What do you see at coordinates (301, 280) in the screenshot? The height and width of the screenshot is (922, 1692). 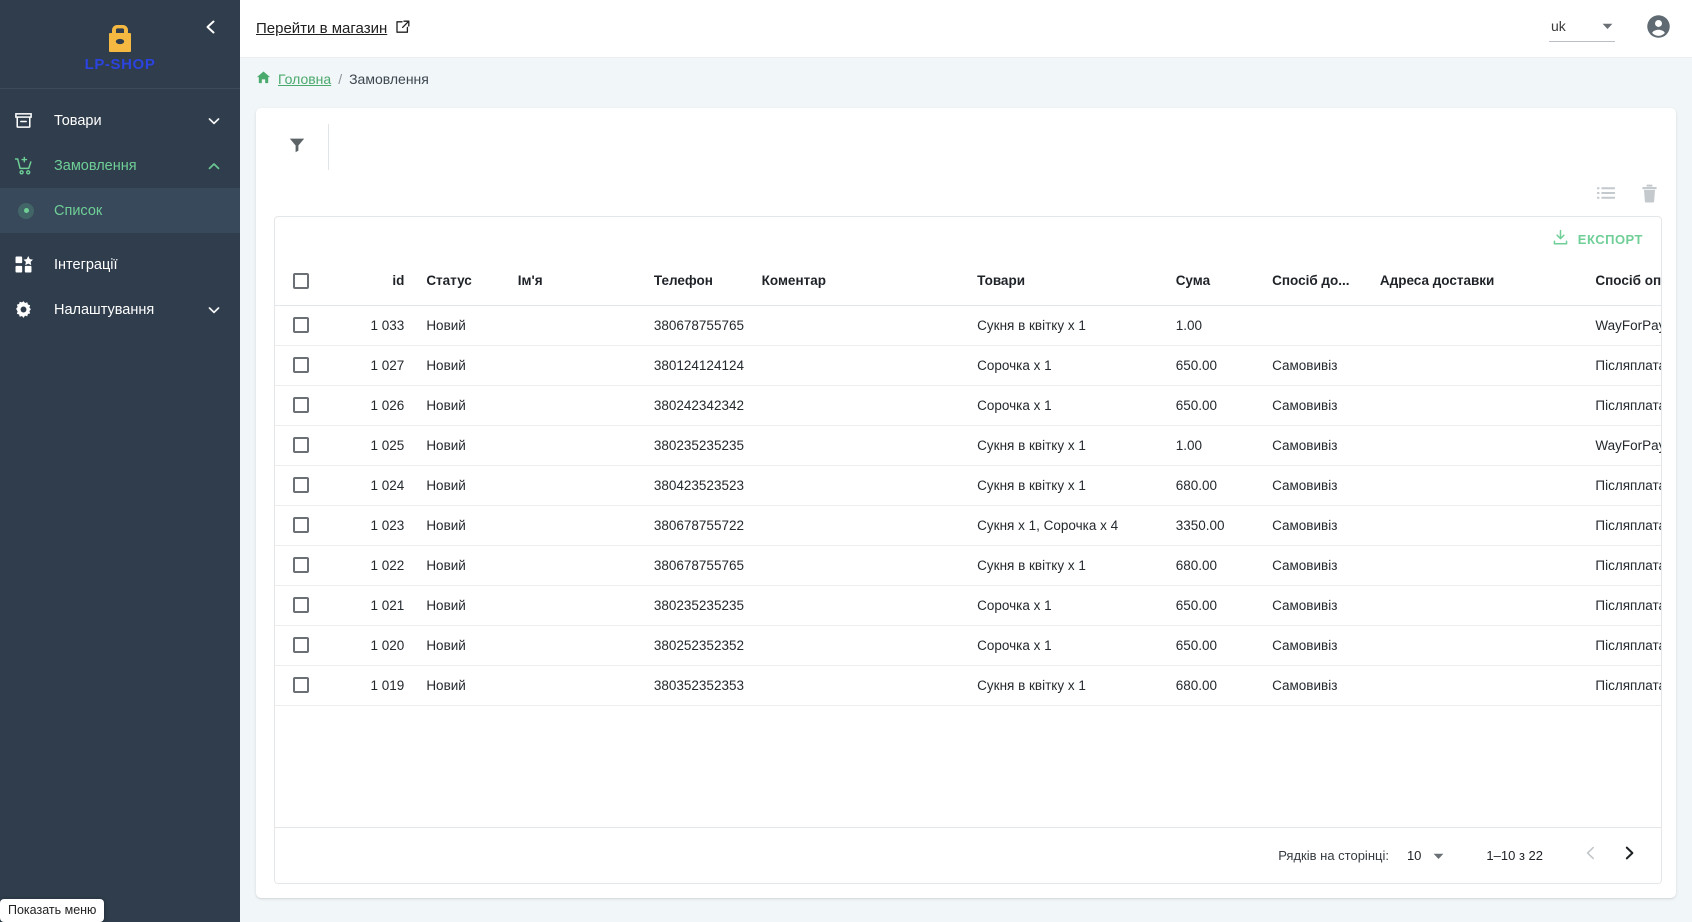 I see `select-all-checkbox` at bounding box center [301, 280].